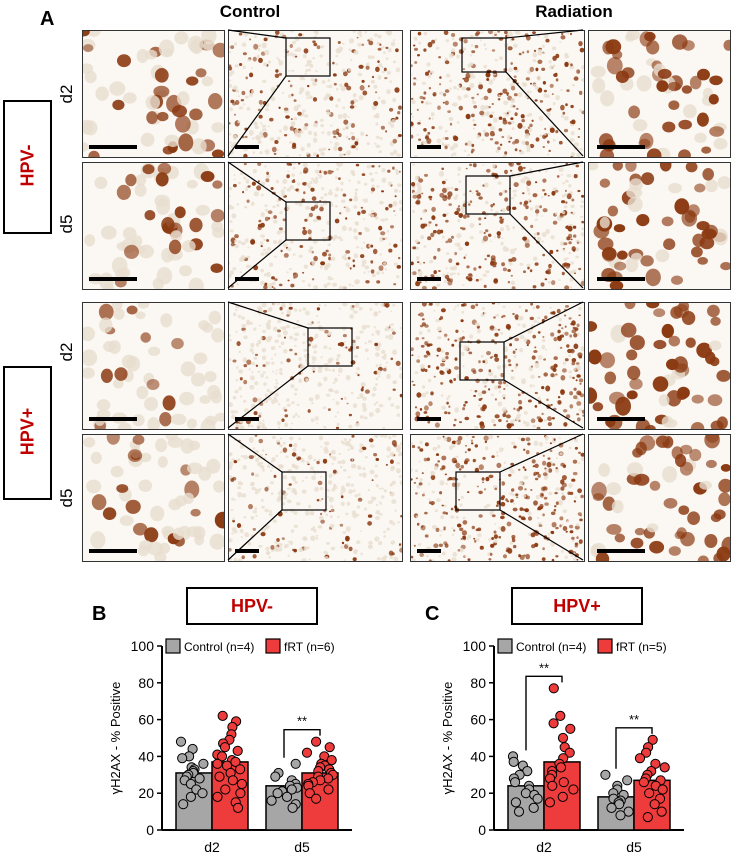  Describe the element at coordinates (99, 614) in the screenshot. I see `panel-label-b: B` at that location.